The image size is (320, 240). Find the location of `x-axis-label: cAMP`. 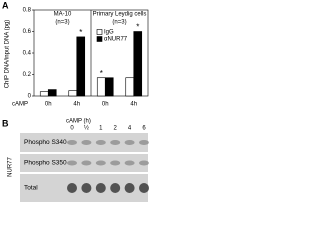

x-axis-label: cAMP is located at coordinates (20, 105).